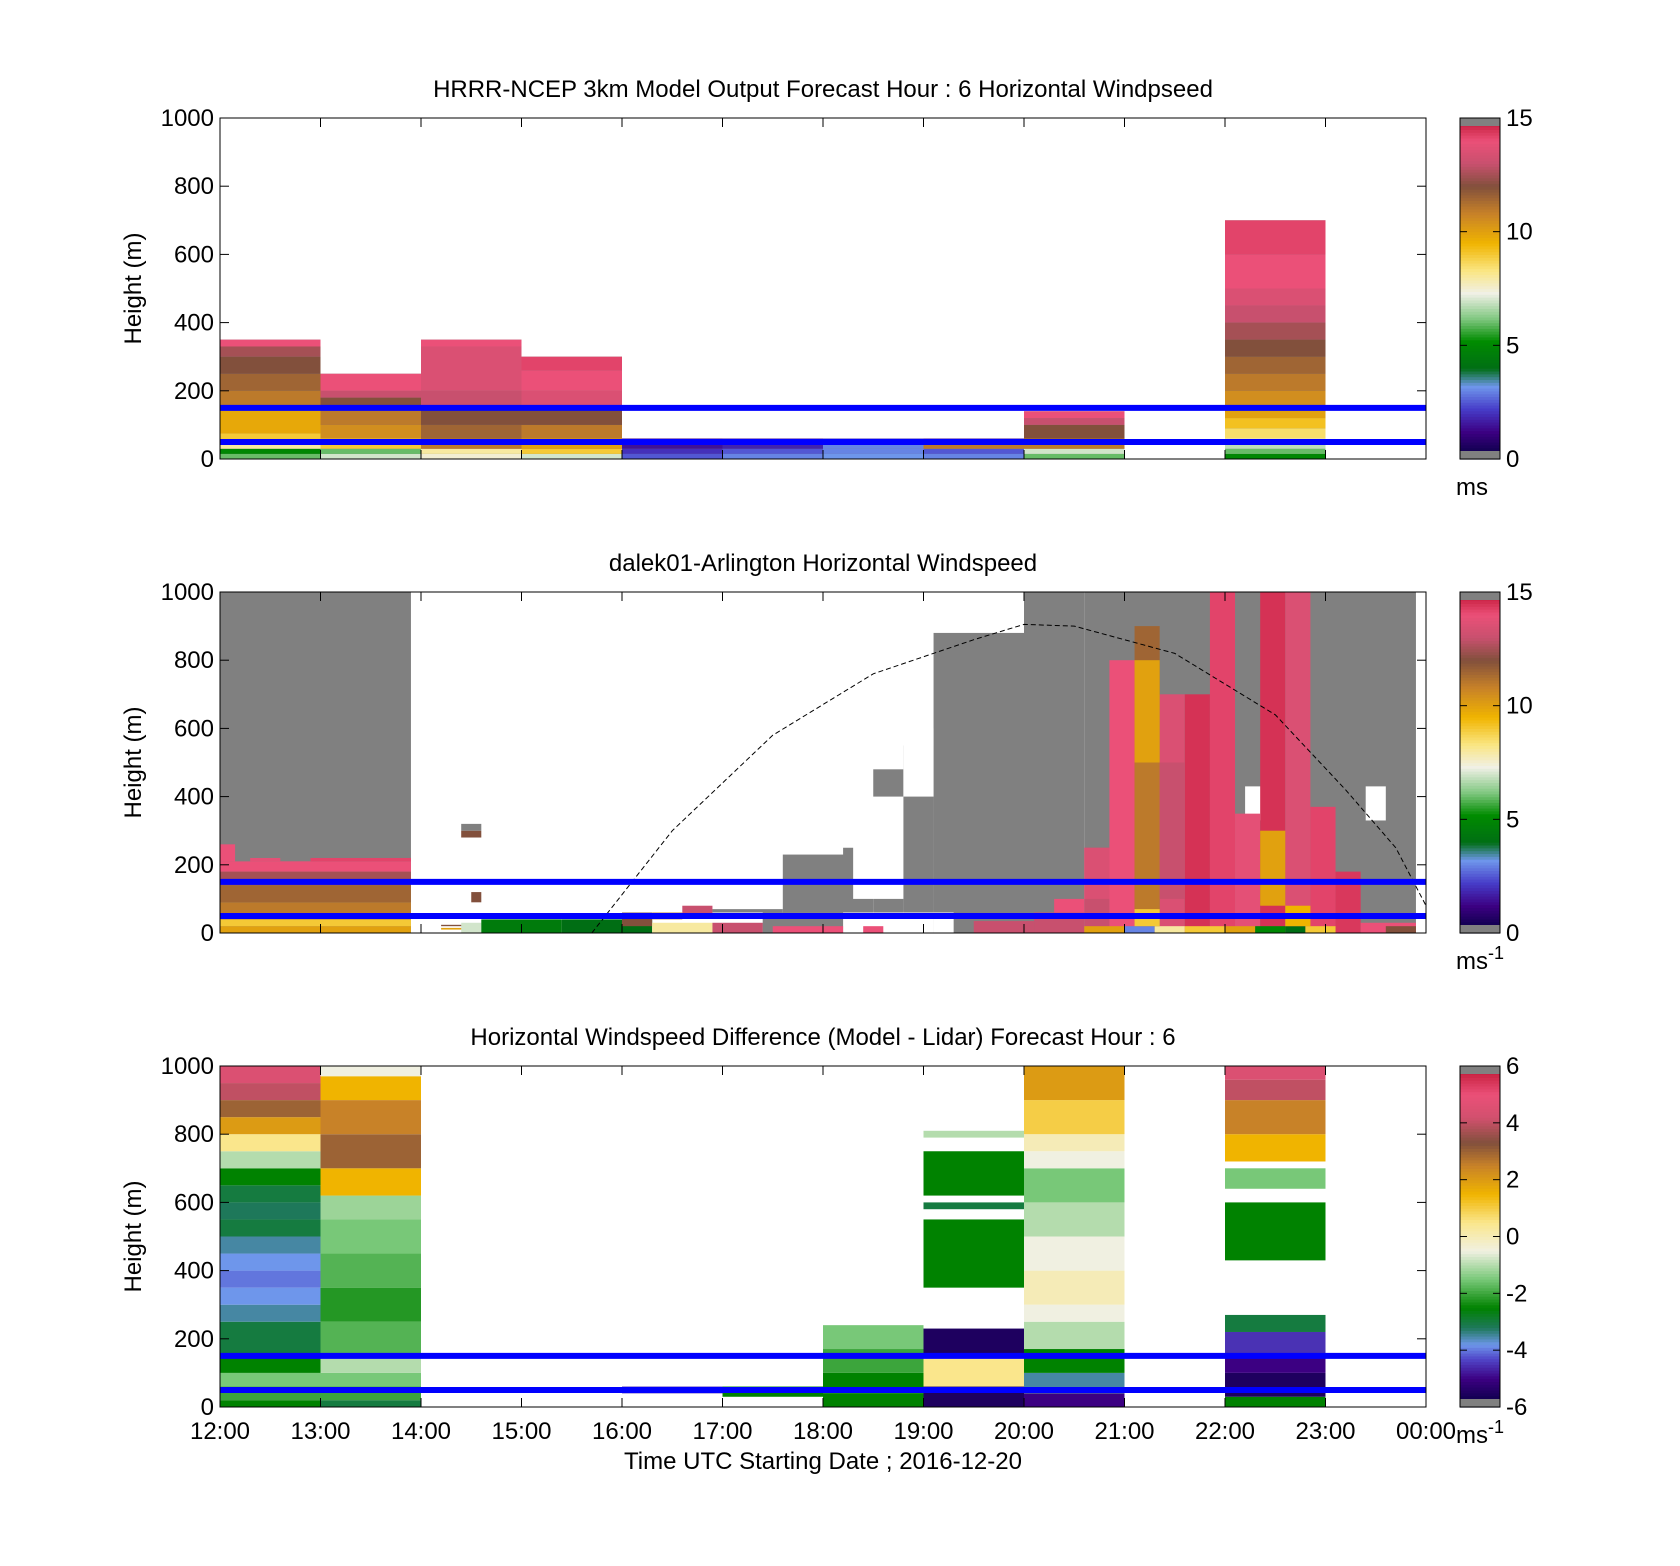 This screenshot has width=1680, height=1566. What do you see at coordinates (1512, 345) in the screenshot?
I see `colorbar-tick-label: 5` at bounding box center [1512, 345].